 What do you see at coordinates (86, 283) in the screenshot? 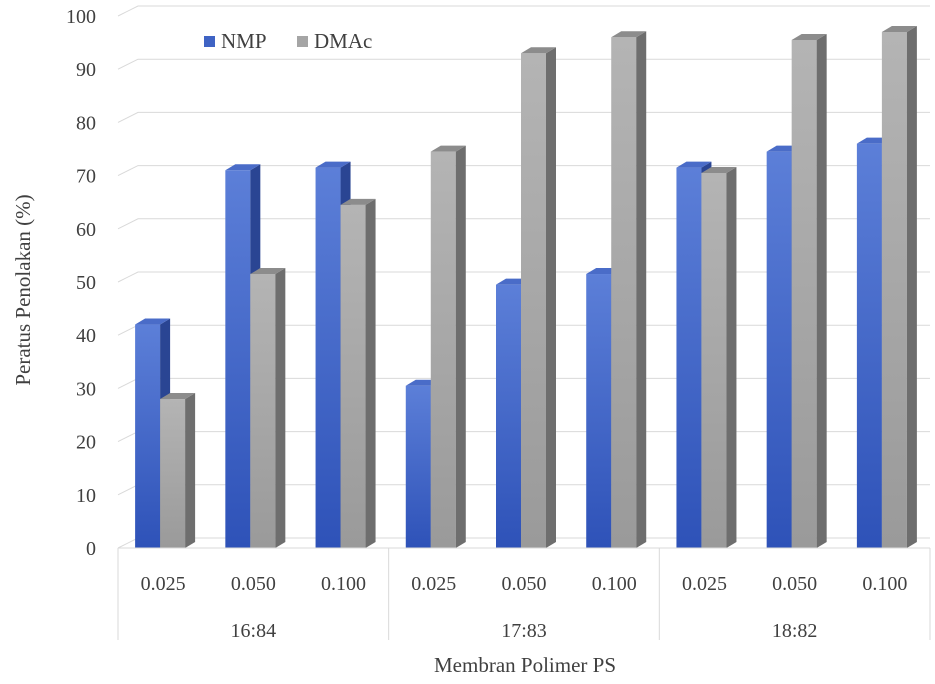
I see `y-tick-label: 50` at bounding box center [86, 283].